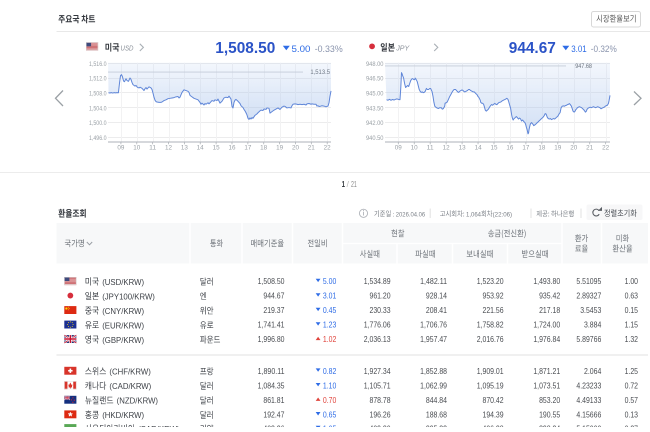 The width and height of the screenshot is (650, 432). What do you see at coordinates (632, 281) in the screenshot?
I see `svg-text: 1.00` at bounding box center [632, 281].